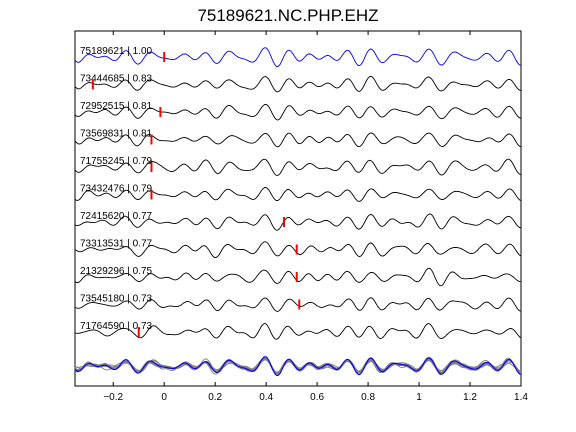  Describe the element at coordinates (215, 397) in the screenshot. I see `x-tick-label: 0.2` at that location.